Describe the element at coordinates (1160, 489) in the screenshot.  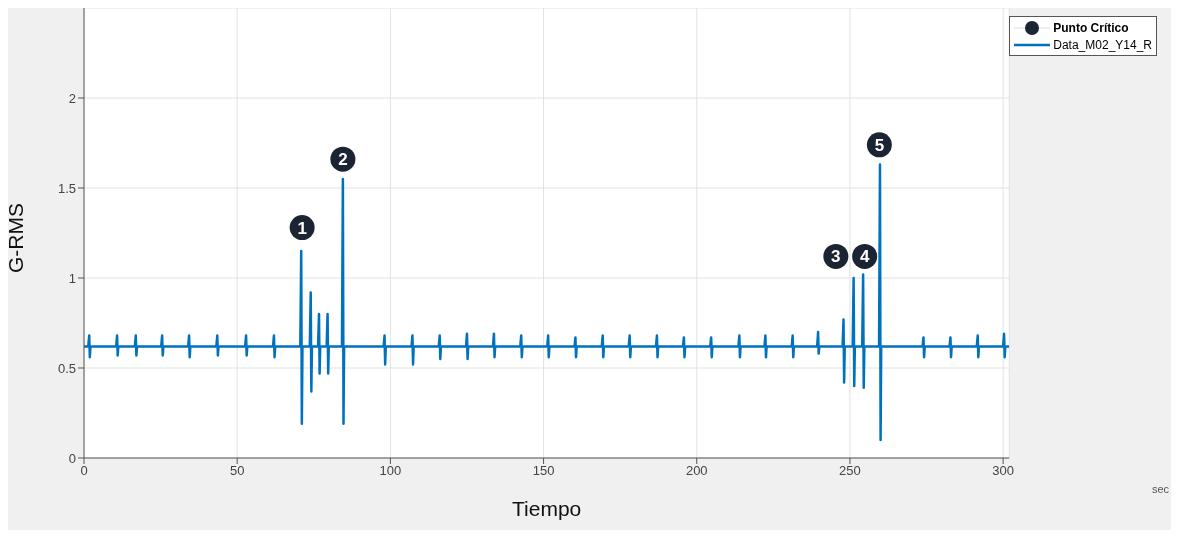
I see `text: sec` at that location.